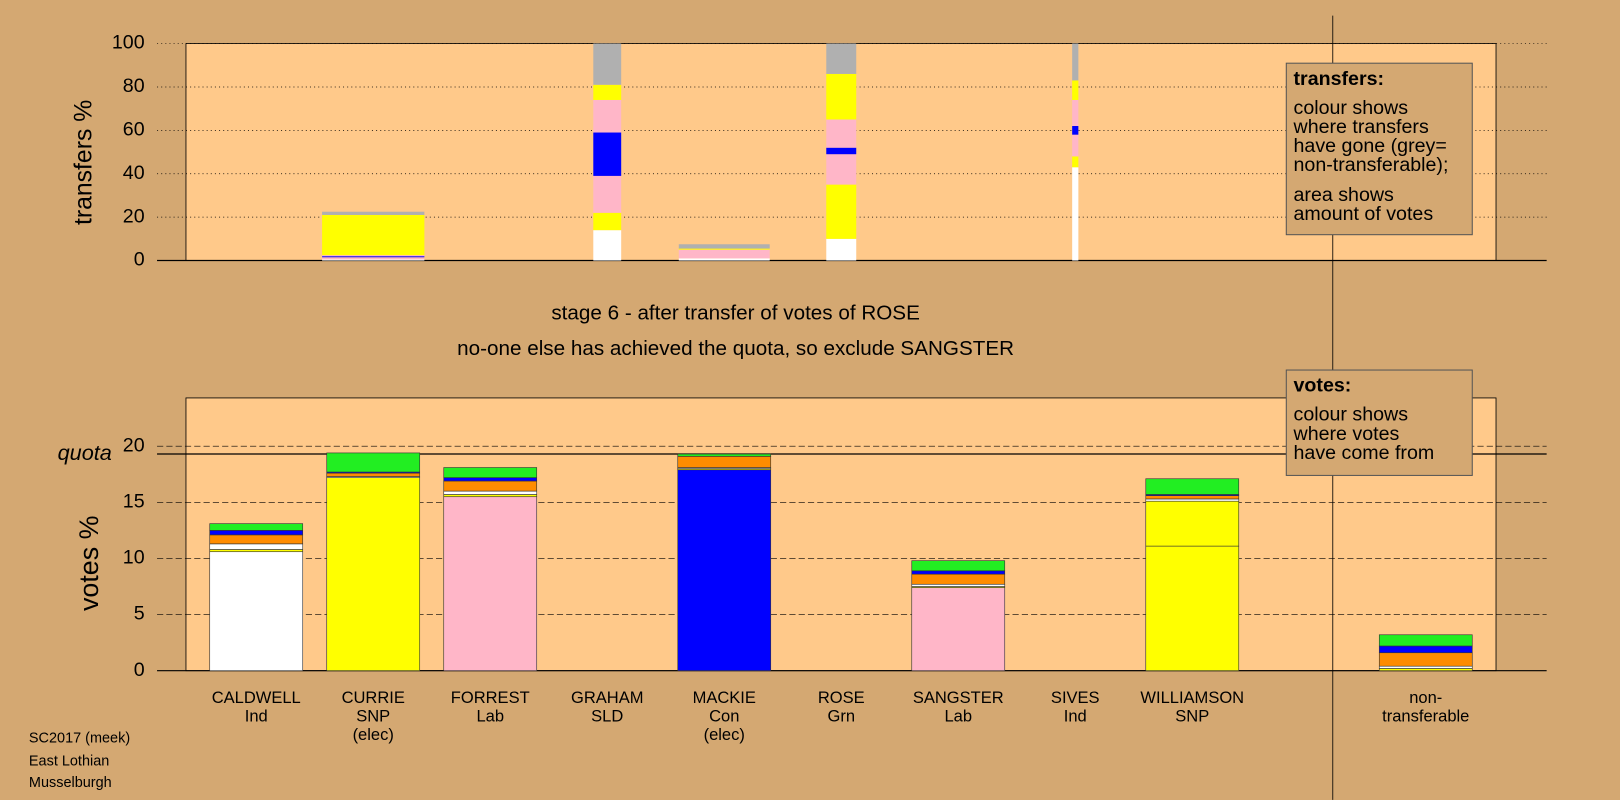 This screenshot has height=800, width=1620. I want to click on footer-text: East Lothian, so click(69, 761).